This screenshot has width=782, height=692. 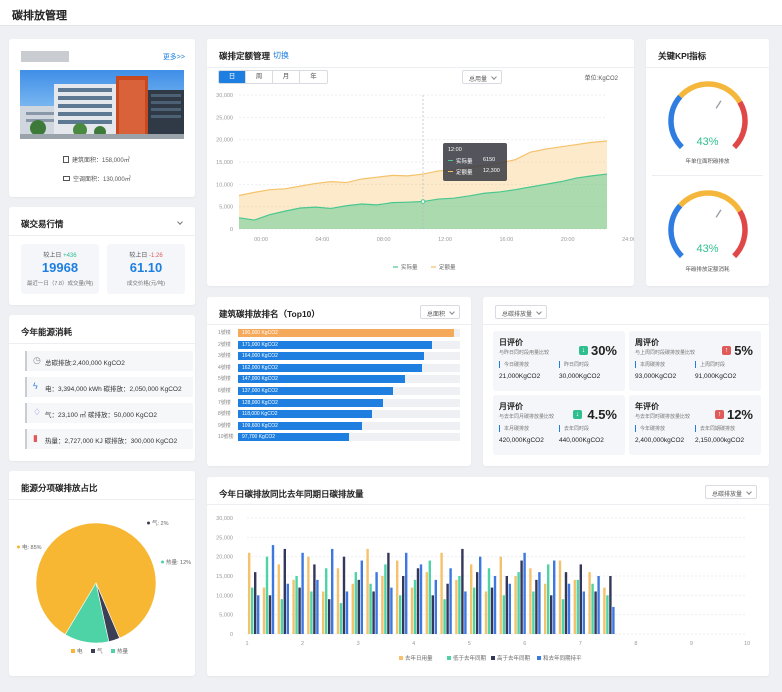 What do you see at coordinates (580, 644) in the screenshot?
I see `x-tick-label: 7` at bounding box center [580, 644].